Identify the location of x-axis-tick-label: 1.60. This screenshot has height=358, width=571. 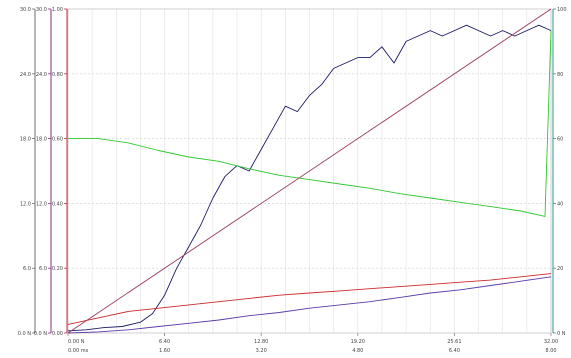
(164, 351).